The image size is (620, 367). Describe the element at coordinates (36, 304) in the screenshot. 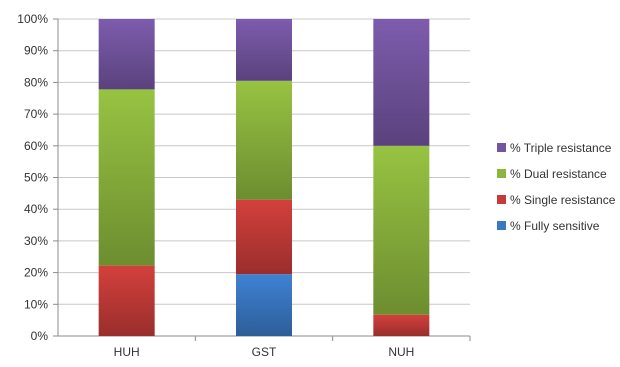

I see `y-tick-label: 10%` at that location.